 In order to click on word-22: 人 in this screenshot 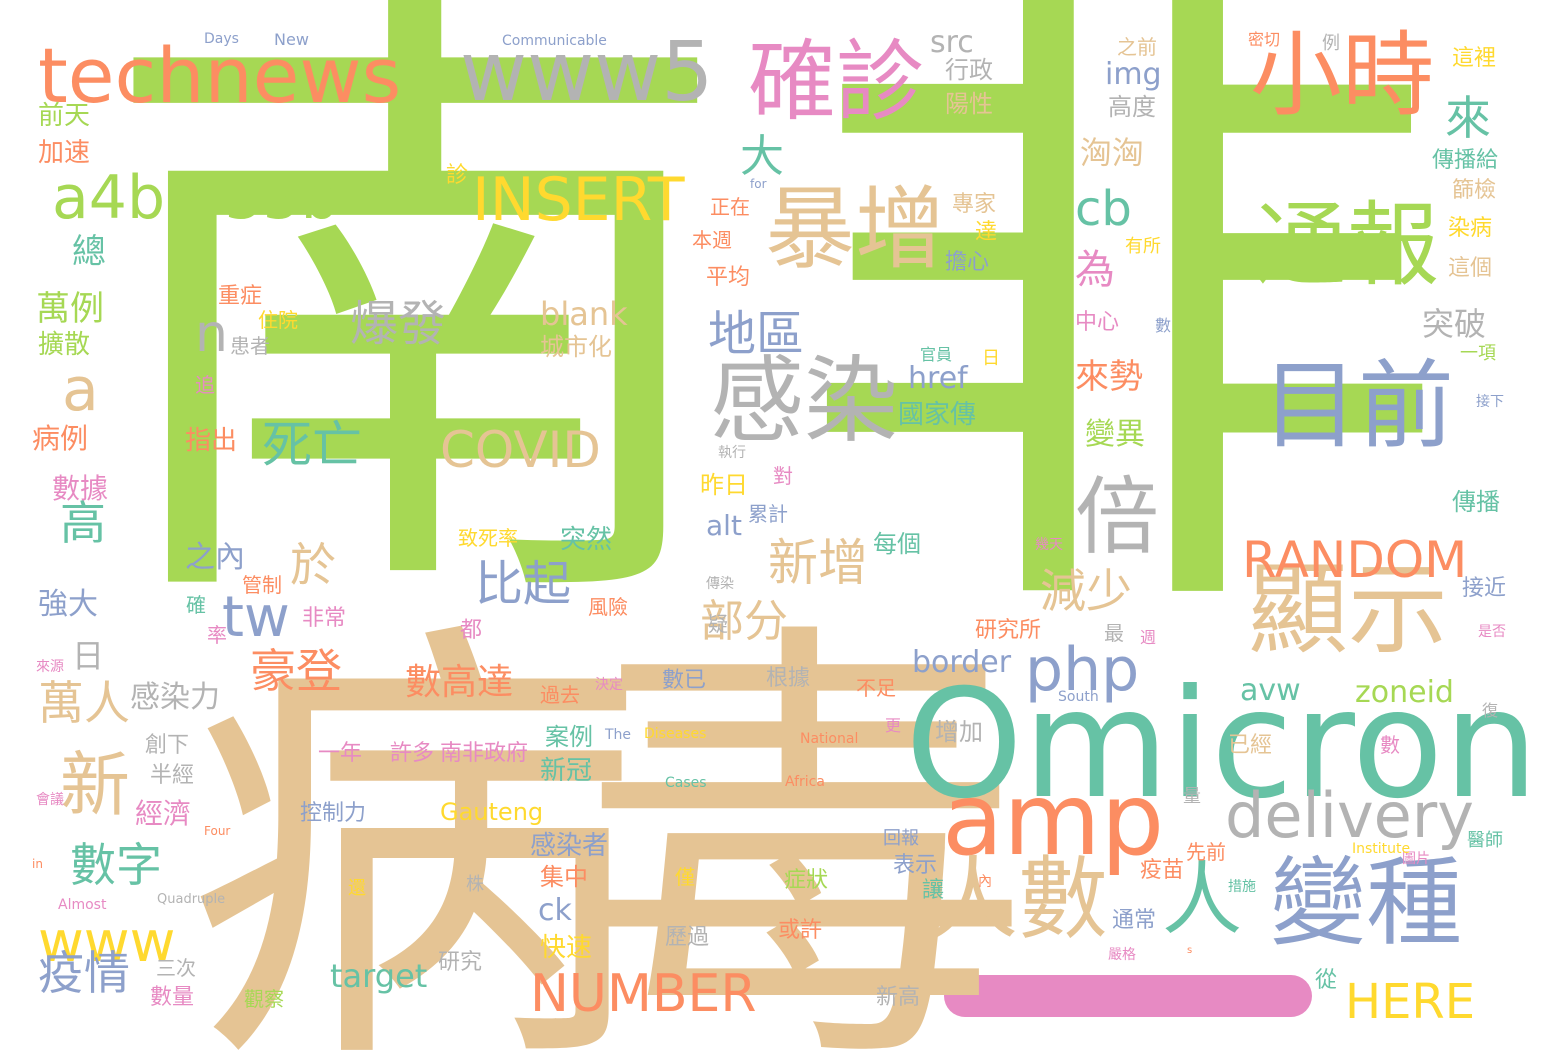, I will do `click(1202, 899)`.